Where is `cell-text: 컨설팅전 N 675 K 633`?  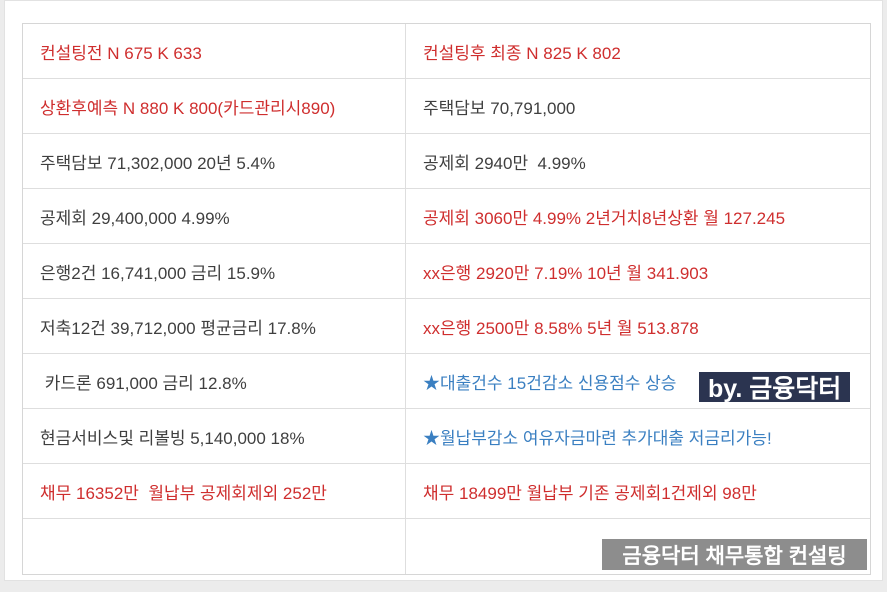
cell-text: 컨설팅전 N 675 K 633 is located at coordinates (121, 53).